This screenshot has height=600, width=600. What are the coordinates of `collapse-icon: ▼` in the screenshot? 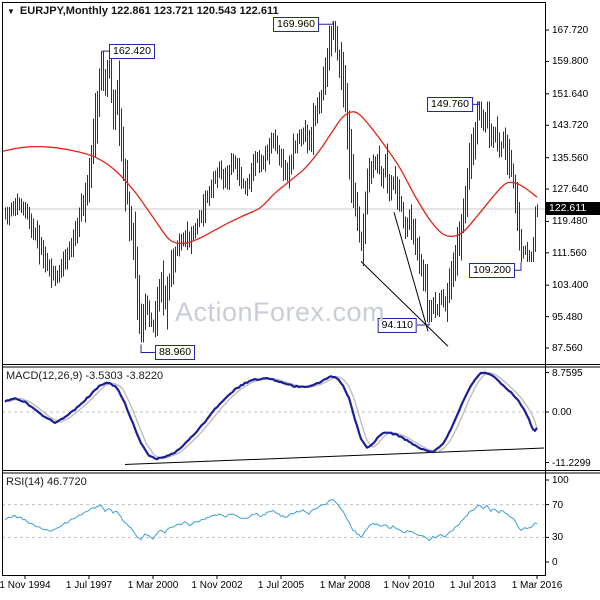 It's located at (11, 11).